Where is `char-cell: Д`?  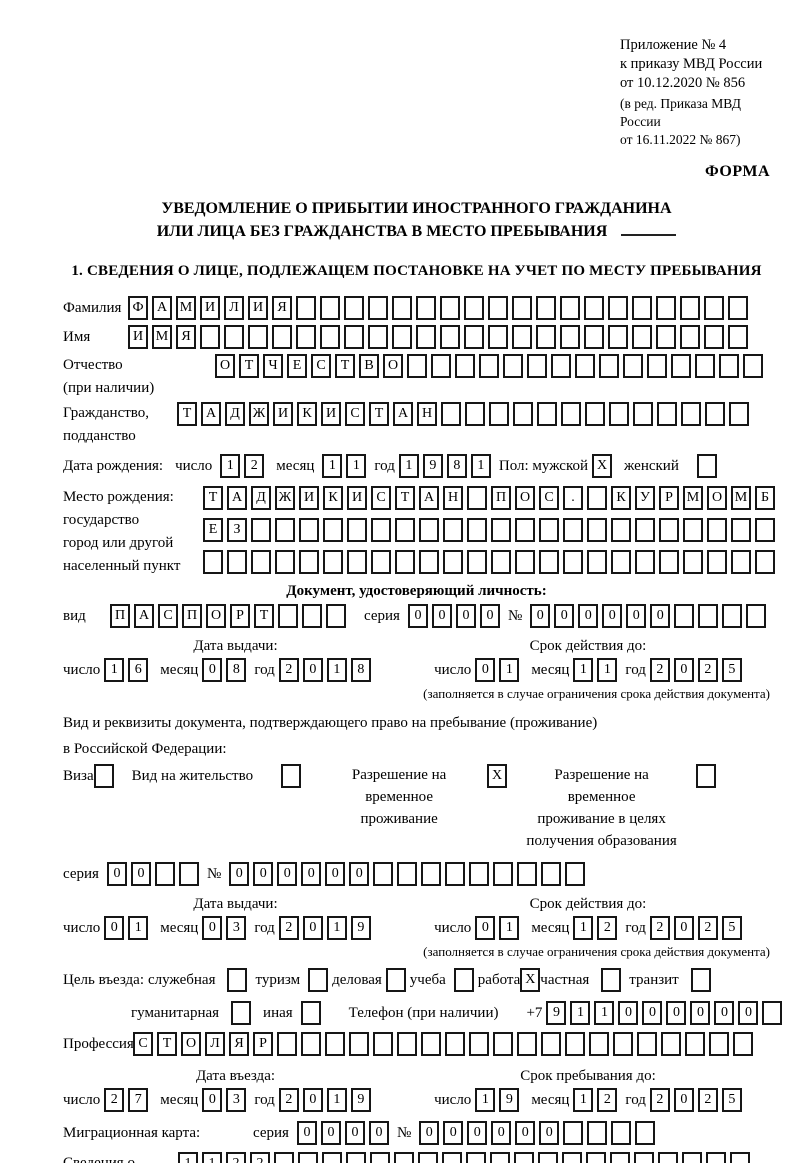
char-cell: Д is located at coordinates (235, 414).